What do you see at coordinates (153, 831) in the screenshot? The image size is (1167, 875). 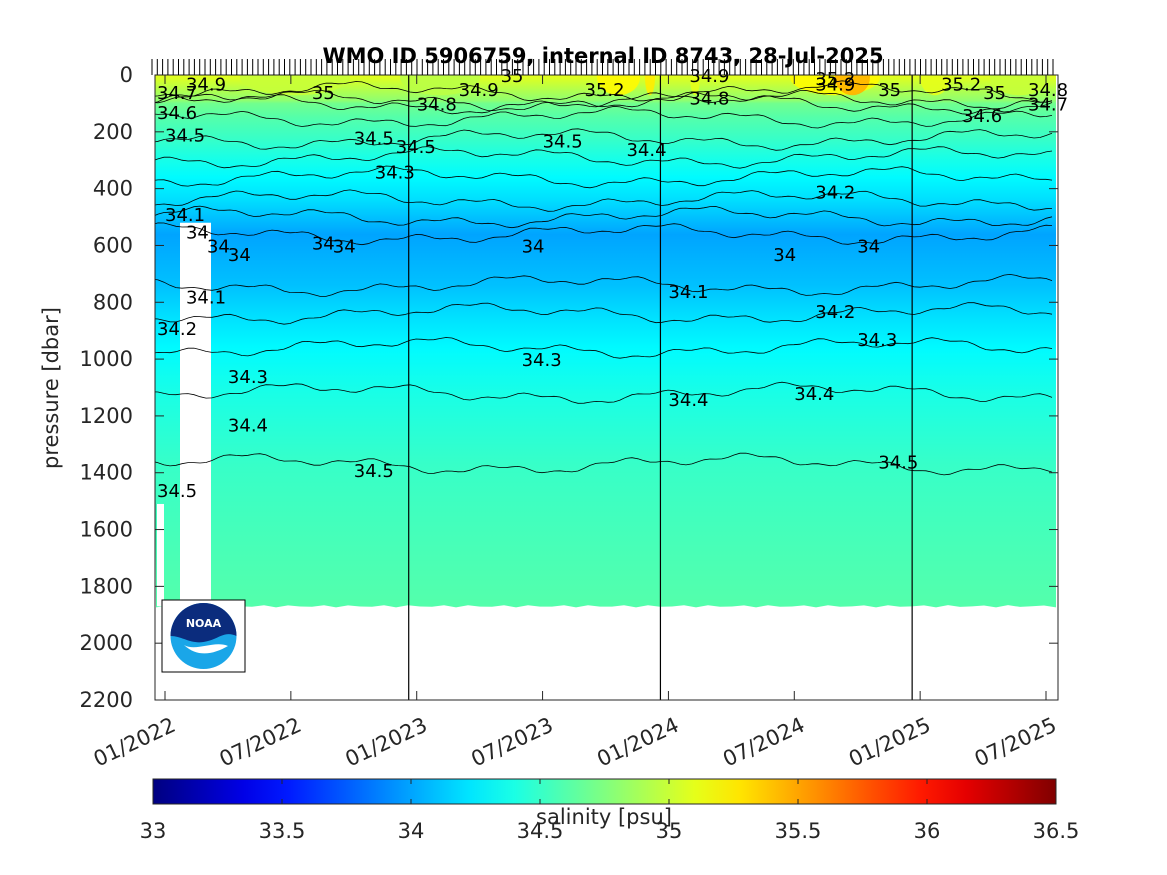 I see `colorbar-tick-label: 33` at bounding box center [153, 831].